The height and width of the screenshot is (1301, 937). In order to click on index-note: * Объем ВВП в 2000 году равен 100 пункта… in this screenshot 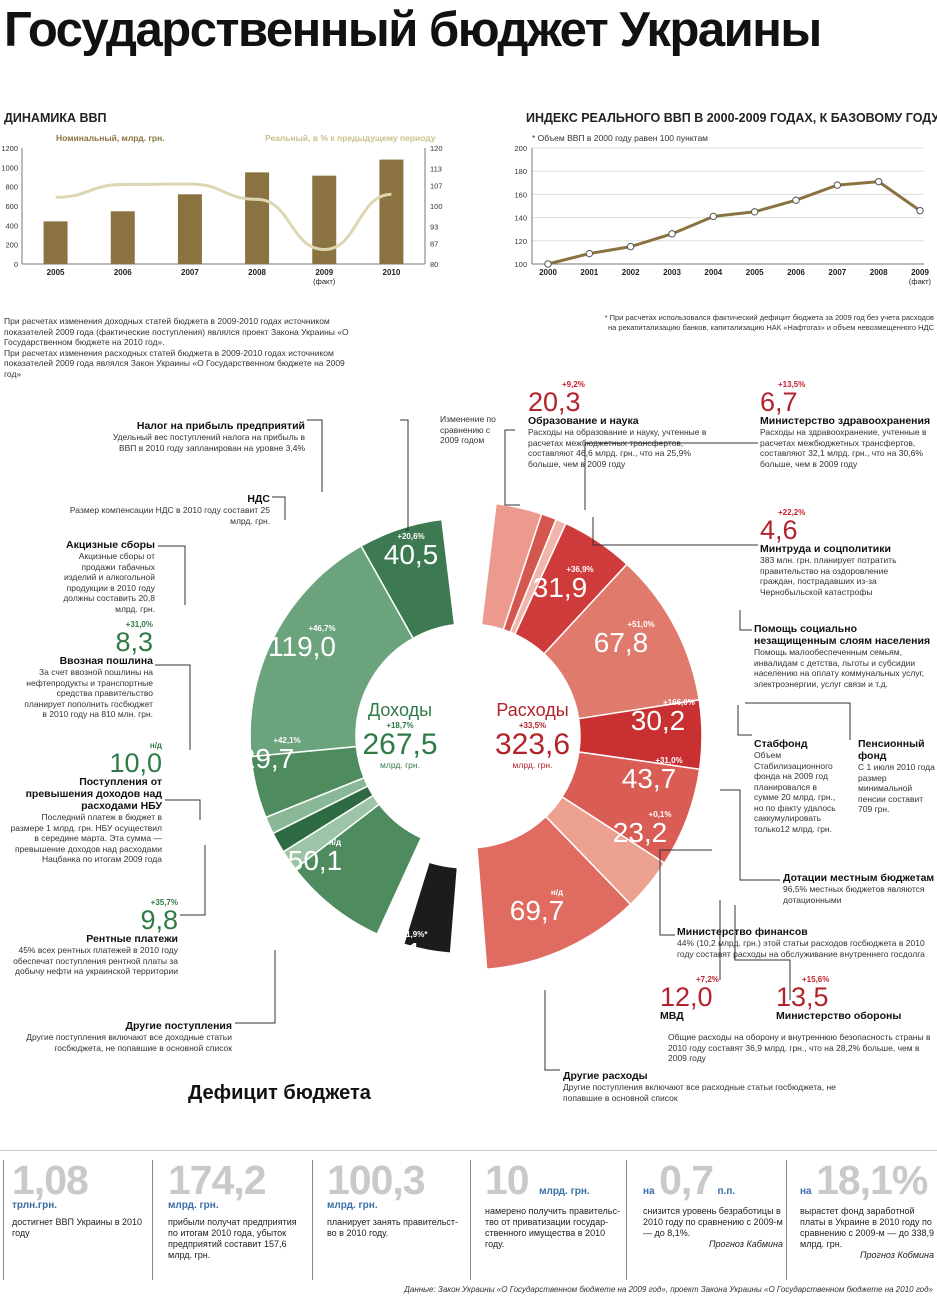, I will do `click(620, 138)`.